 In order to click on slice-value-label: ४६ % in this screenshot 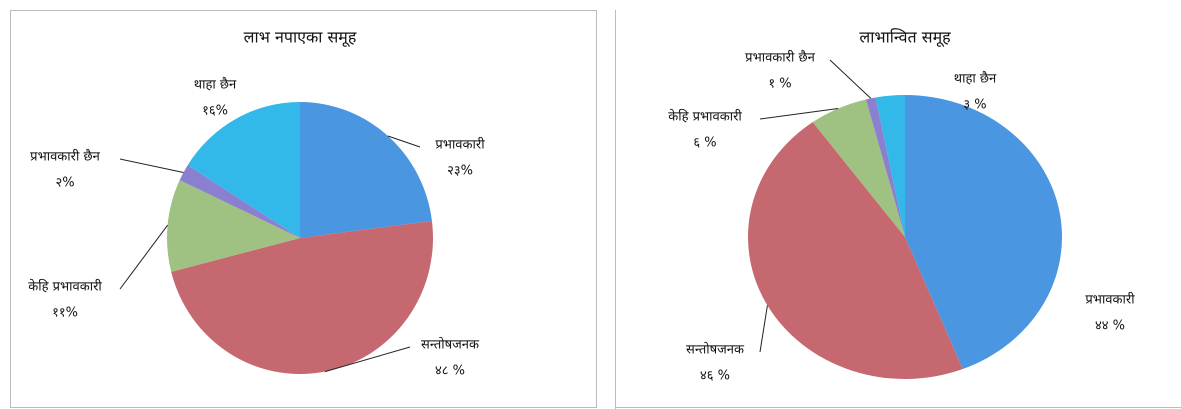, I will do `click(715, 376)`.